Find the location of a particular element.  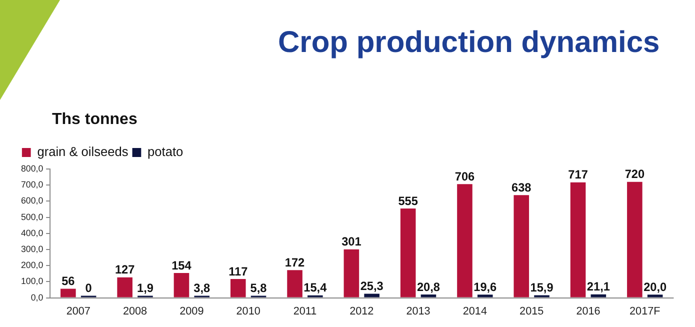

x-tick-label: 2014 is located at coordinates (474, 311).